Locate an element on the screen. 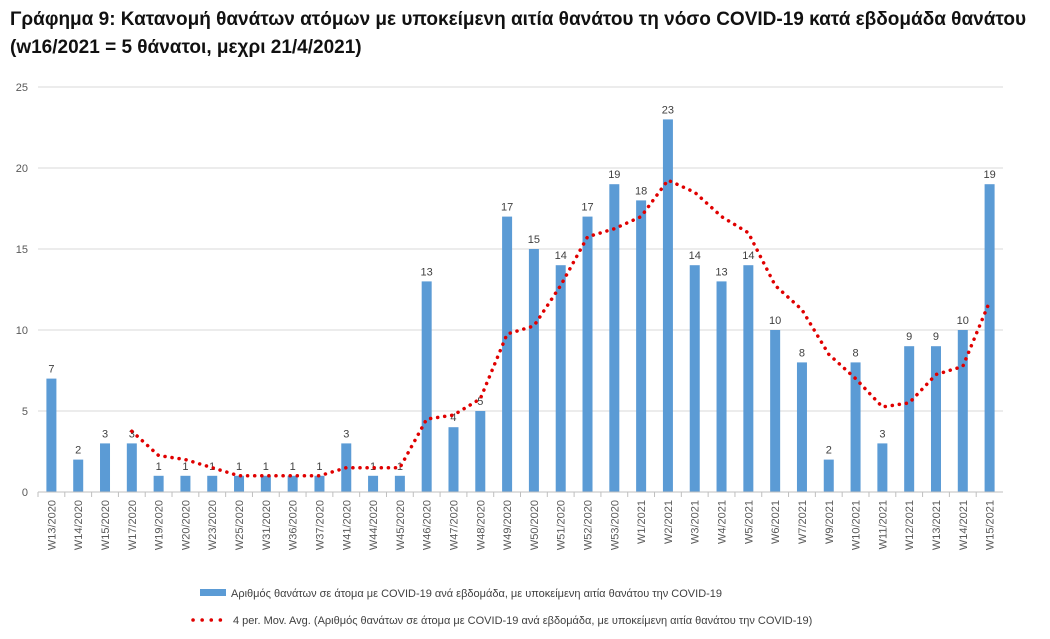  y-tick-label: 25 is located at coordinates (22, 88).